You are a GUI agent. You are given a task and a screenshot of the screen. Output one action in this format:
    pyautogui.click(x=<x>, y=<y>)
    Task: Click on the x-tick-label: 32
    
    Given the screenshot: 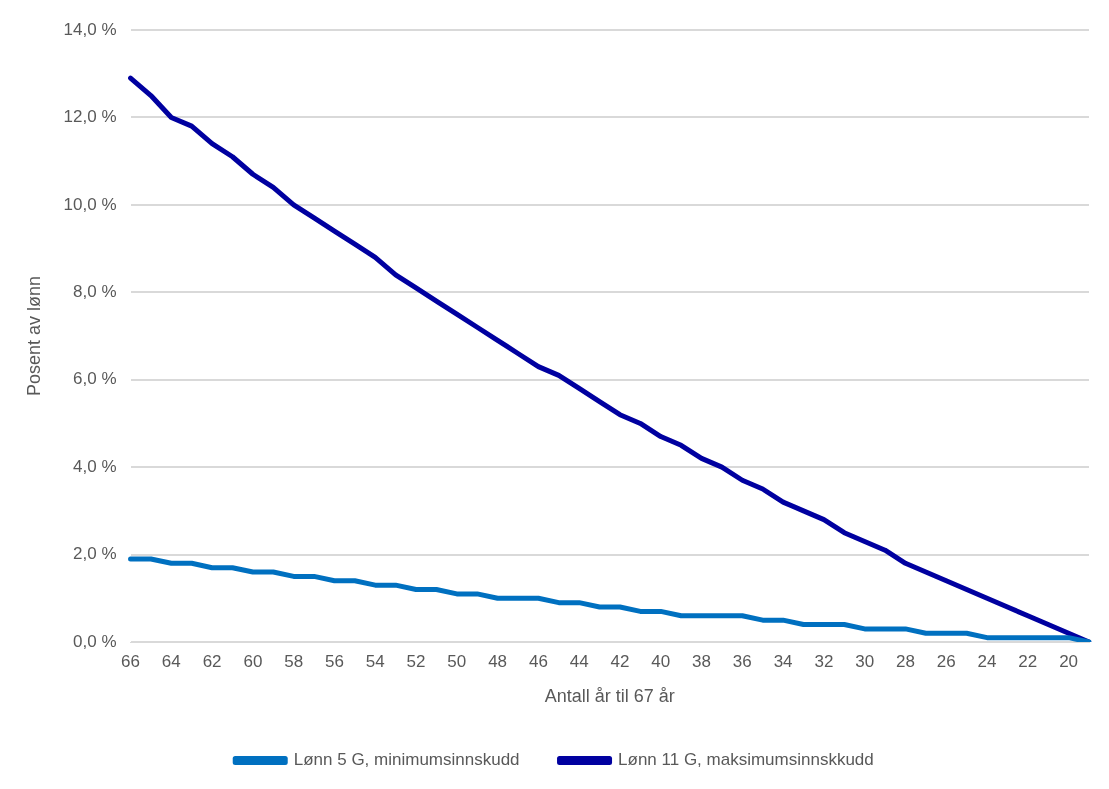 What is the action you would take?
    pyautogui.click(x=824, y=661)
    